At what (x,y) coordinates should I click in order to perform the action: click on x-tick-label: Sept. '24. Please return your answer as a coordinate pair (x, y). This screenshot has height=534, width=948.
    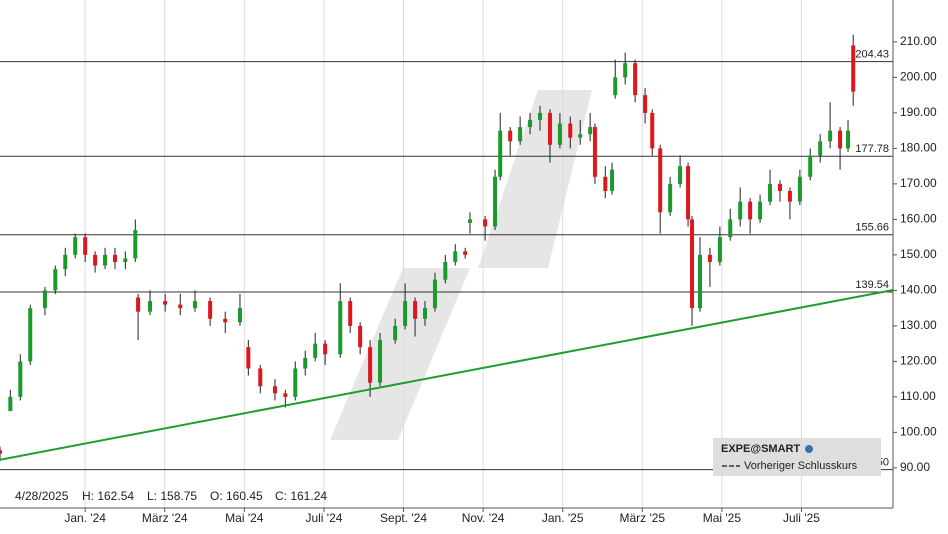
    Looking at the image, I should click on (403, 518).